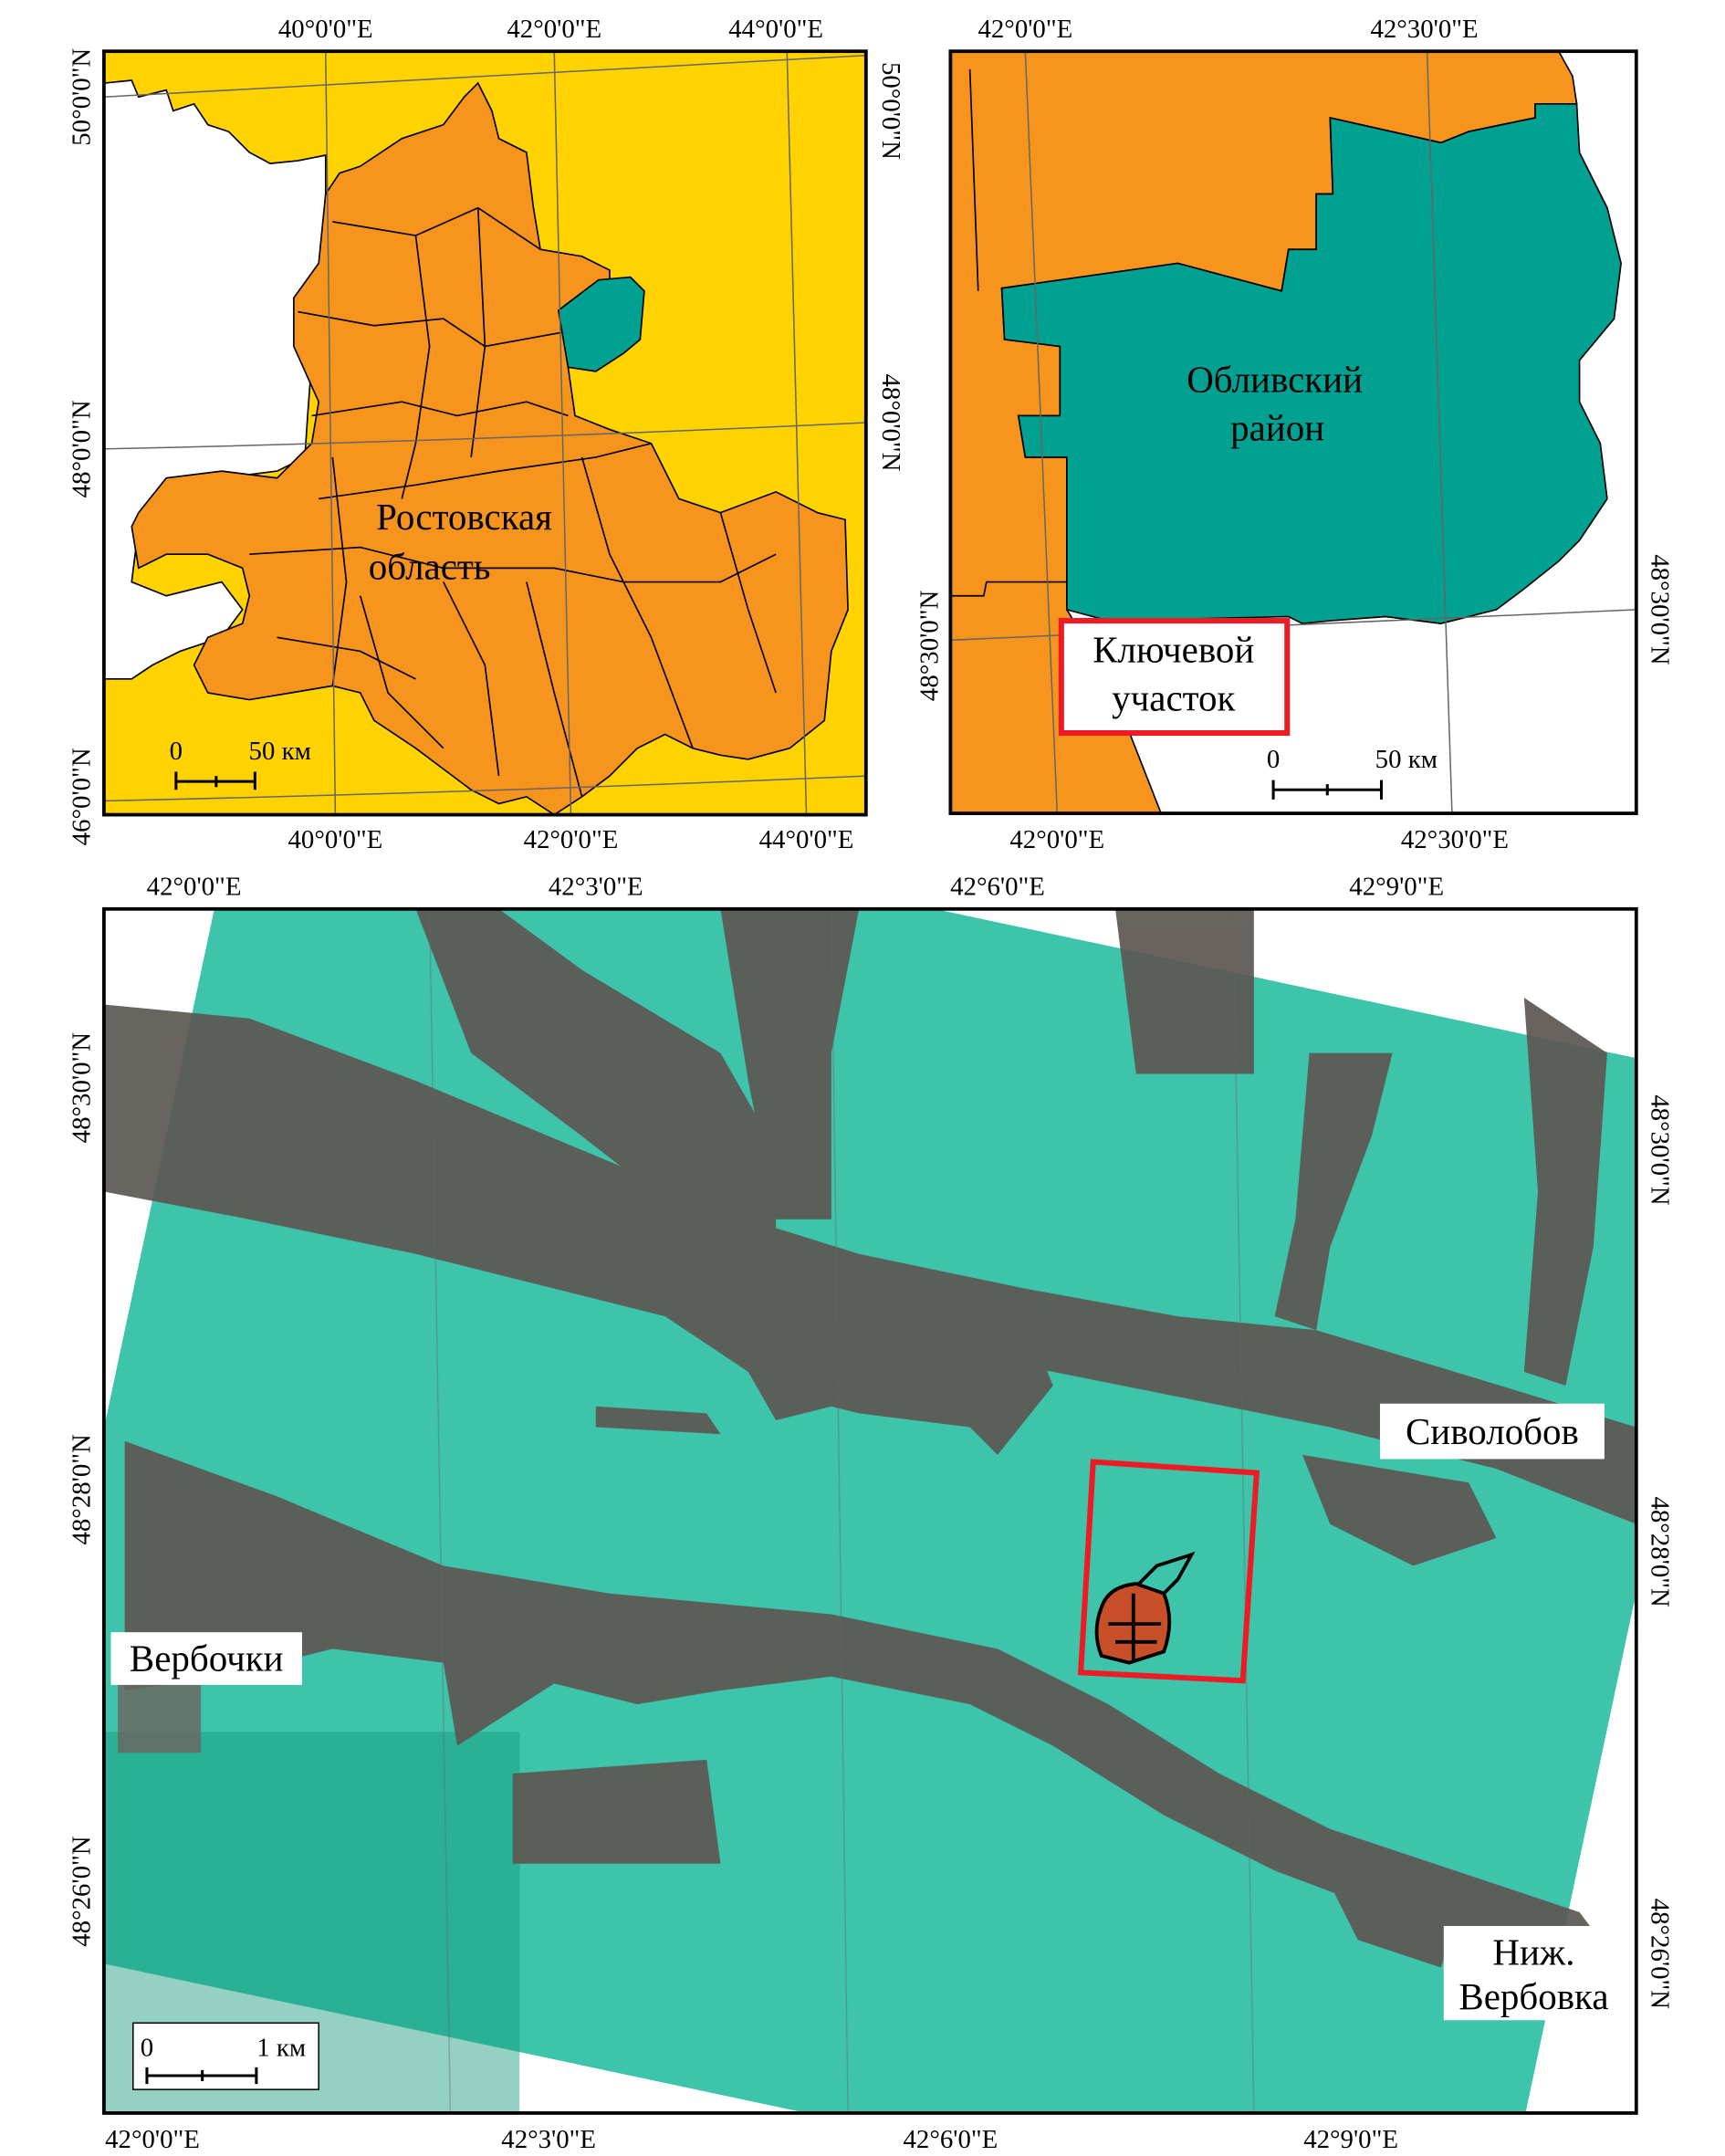  Describe the element at coordinates (1455, 840) in the screenshot. I see `tick-bottom: 42°30'0"E` at that location.